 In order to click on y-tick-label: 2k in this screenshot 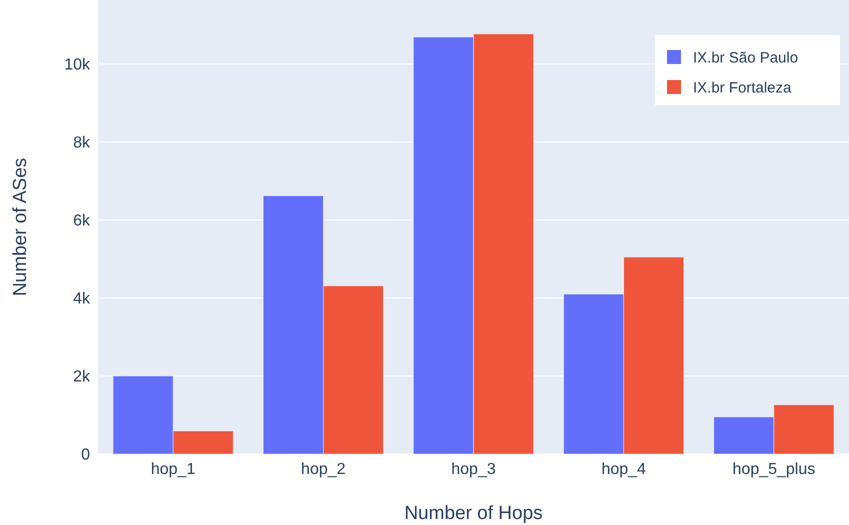, I will do `click(82, 377)`.